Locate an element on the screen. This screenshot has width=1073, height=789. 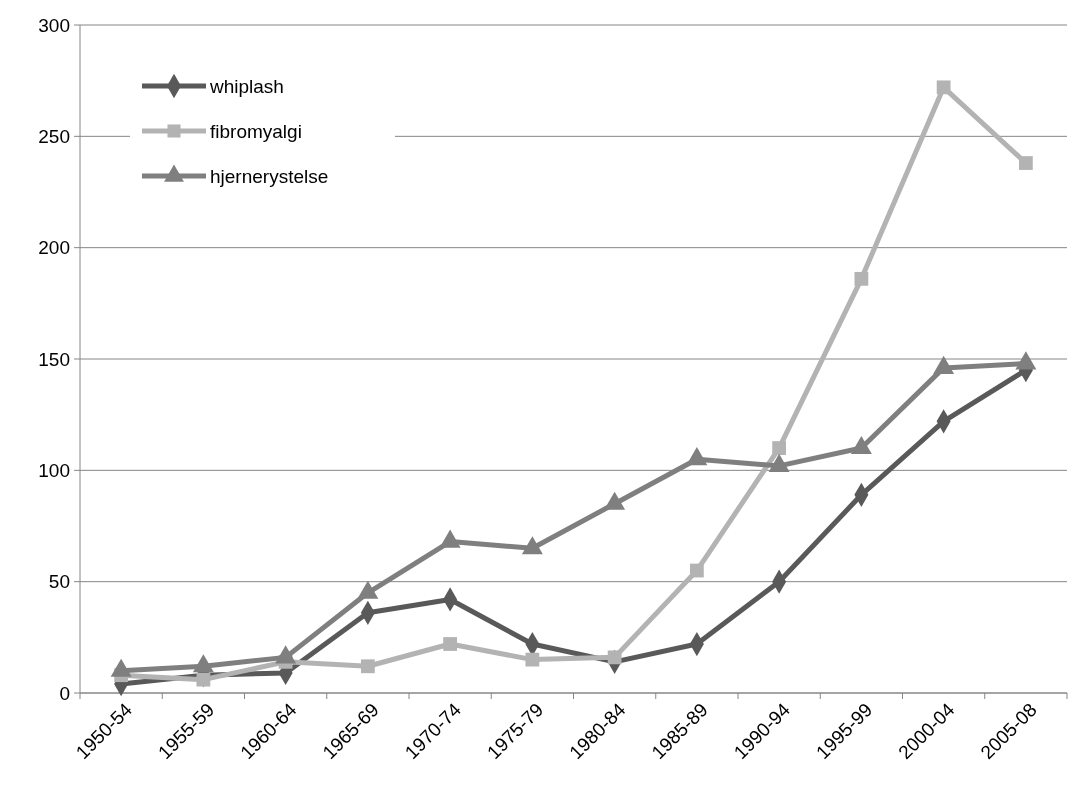
y-tick-label: 200 is located at coordinates (54, 248).